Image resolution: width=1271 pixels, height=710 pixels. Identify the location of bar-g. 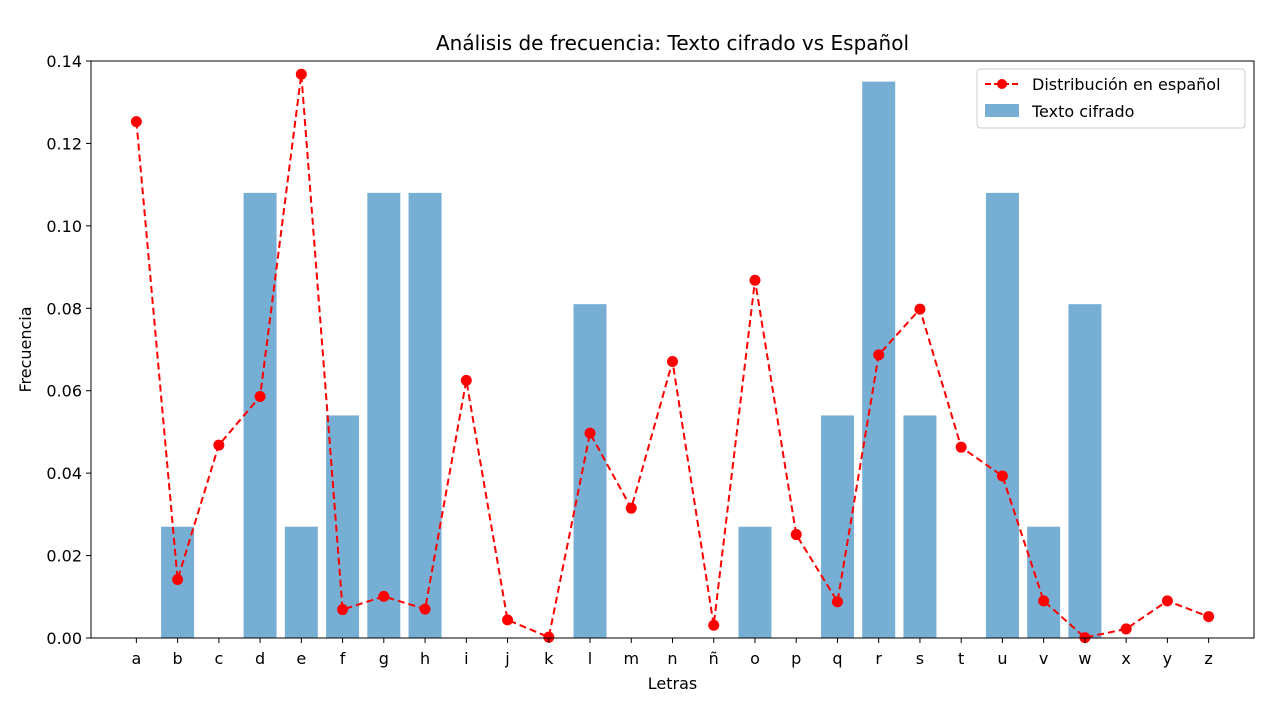
(384, 415).